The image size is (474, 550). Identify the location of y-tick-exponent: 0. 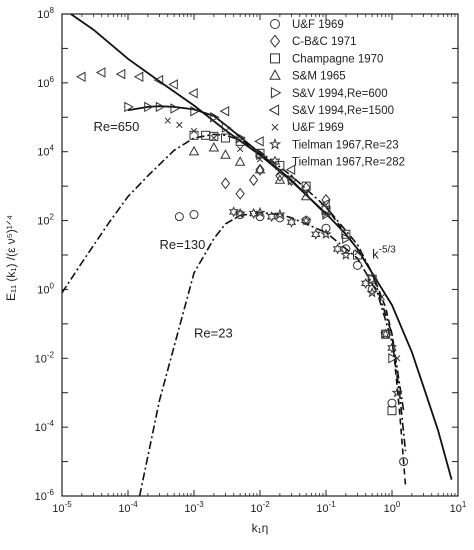
(52, 285).